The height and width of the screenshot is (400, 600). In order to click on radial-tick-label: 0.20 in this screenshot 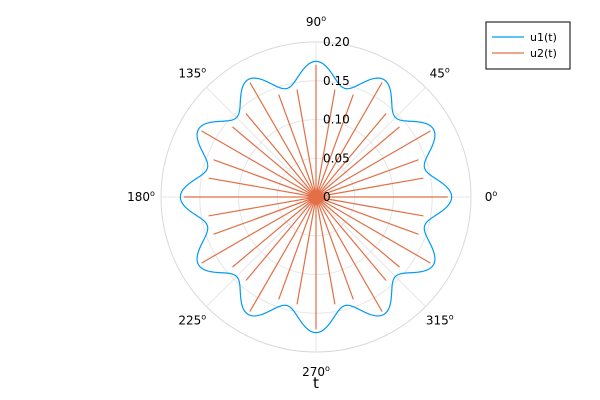, I will do `click(336, 42)`.